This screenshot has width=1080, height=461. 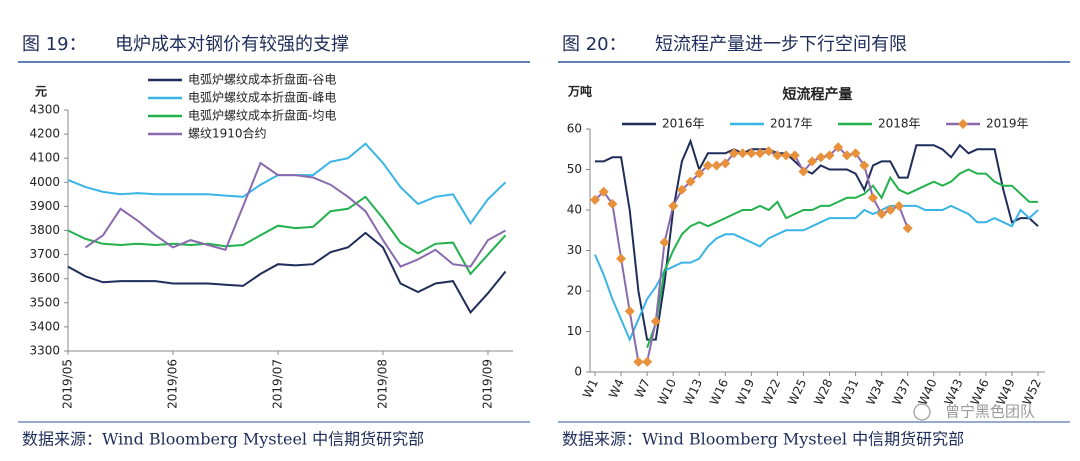 What do you see at coordinates (488, 384) in the screenshot?
I see `x-tick-label: 2019/09` at bounding box center [488, 384].